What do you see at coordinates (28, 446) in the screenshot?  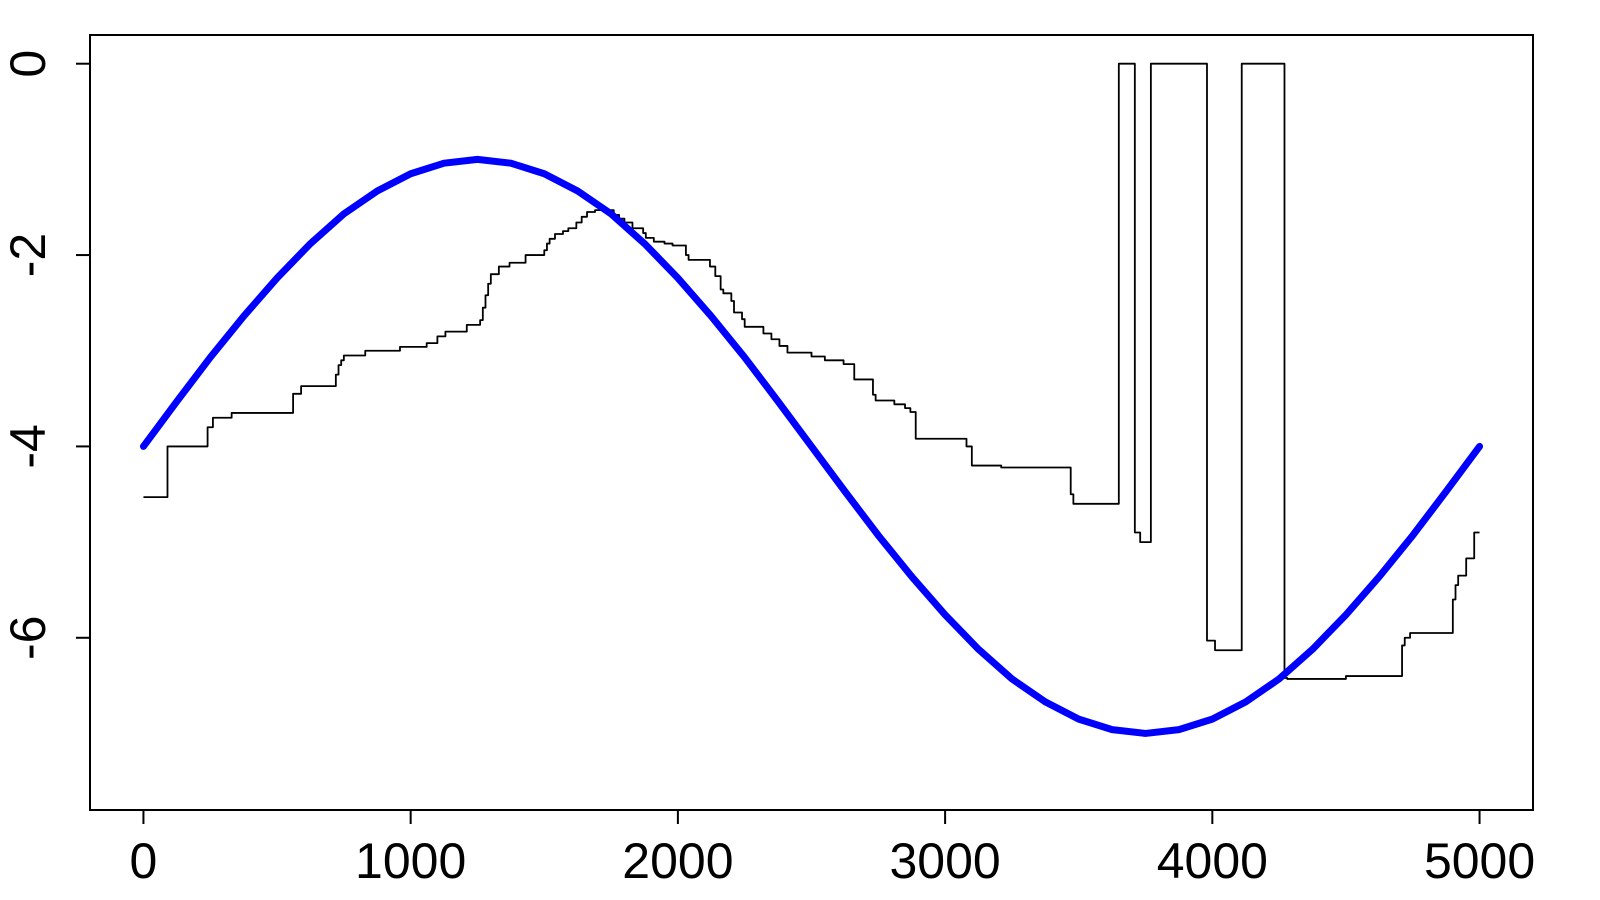 I see `y-tick-label: -4` at bounding box center [28, 446].